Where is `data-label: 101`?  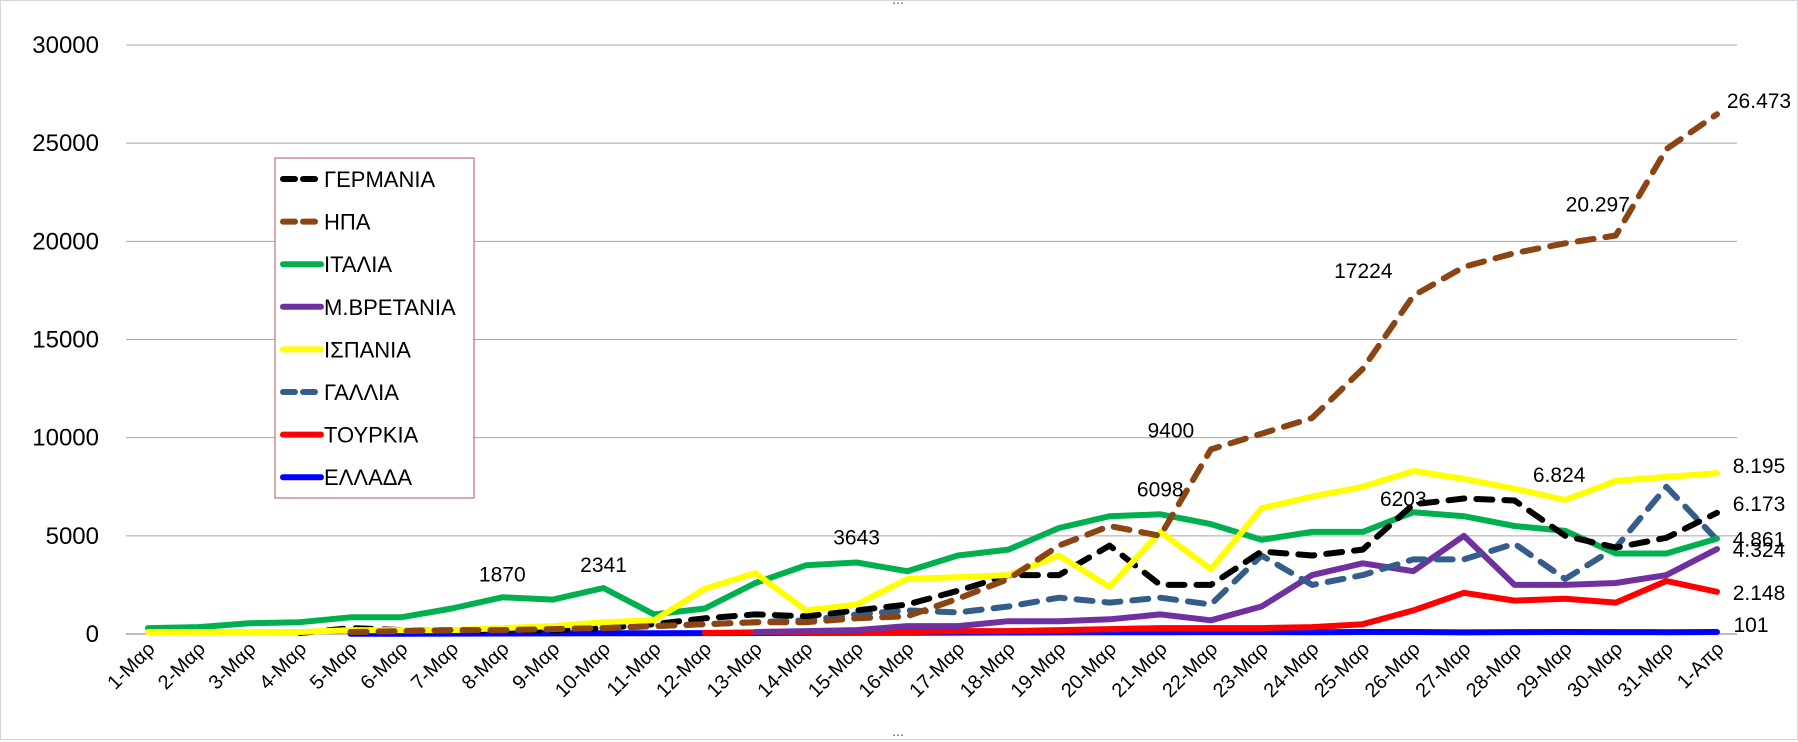 data-label: 101 is located at coordinates (1750, 625).